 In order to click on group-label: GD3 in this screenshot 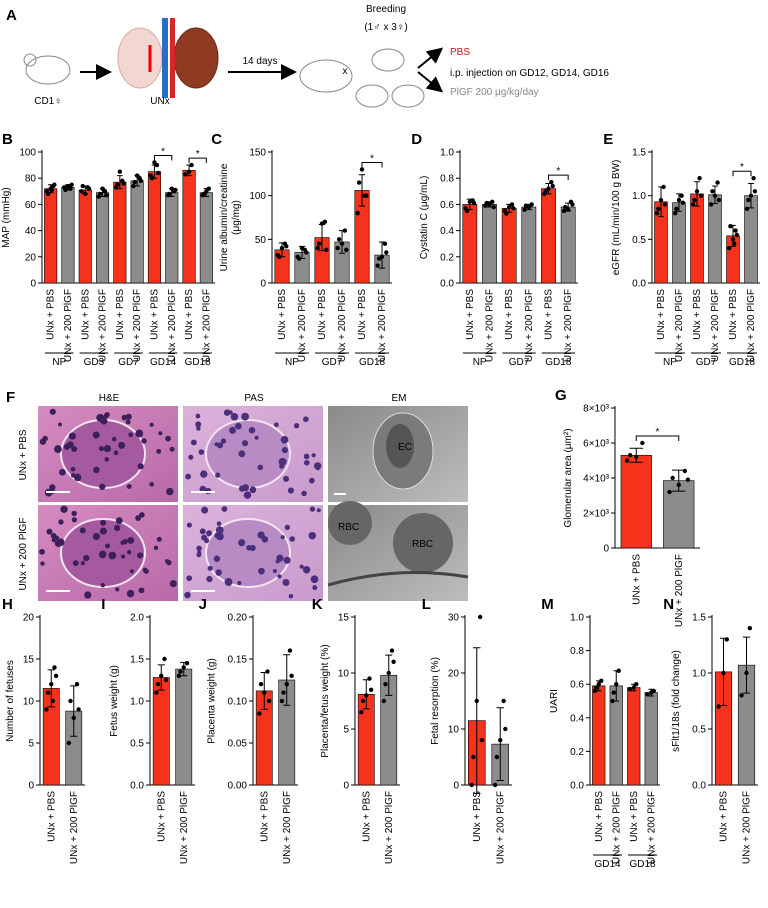, I will do `click(94, 362)`.